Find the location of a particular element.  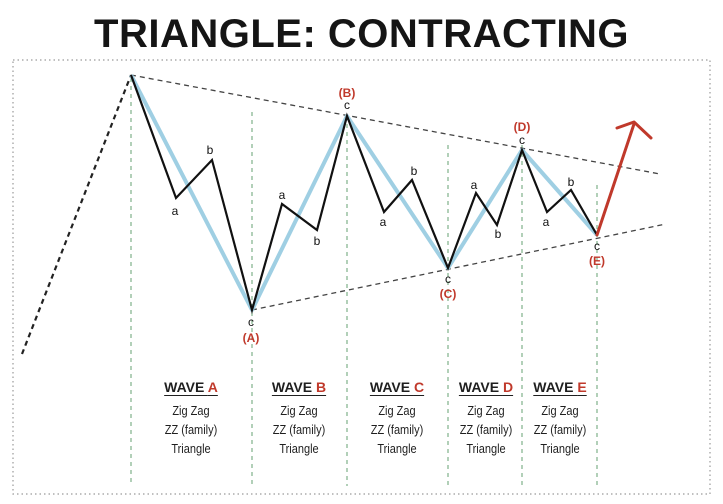

wave-heading: WAVE A is located at coordinates (191, 387).